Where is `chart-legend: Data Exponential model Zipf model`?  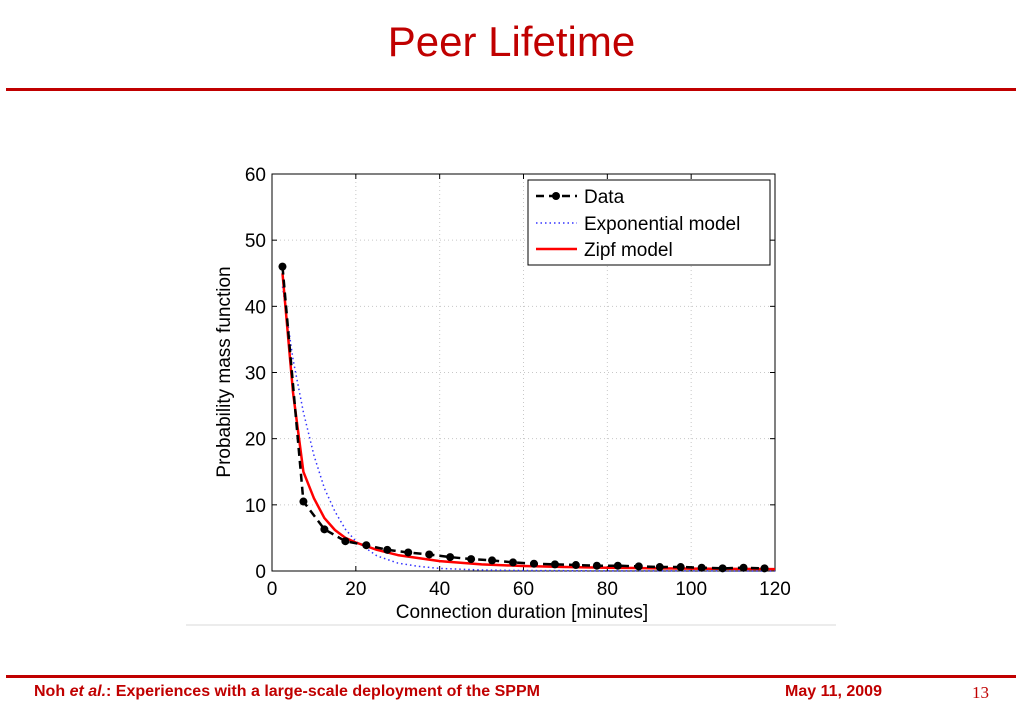
chart-legend: Data Exponential model Zipf model is located at coordinates (649, 222).